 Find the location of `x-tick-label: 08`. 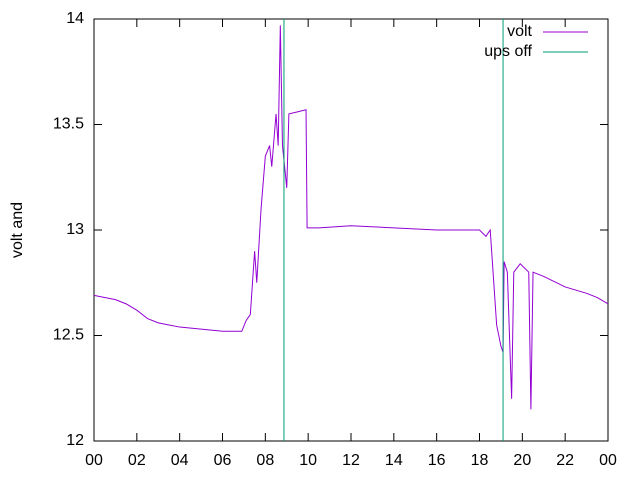

x-tick-label: 08 is located at coordinates (265, 460).